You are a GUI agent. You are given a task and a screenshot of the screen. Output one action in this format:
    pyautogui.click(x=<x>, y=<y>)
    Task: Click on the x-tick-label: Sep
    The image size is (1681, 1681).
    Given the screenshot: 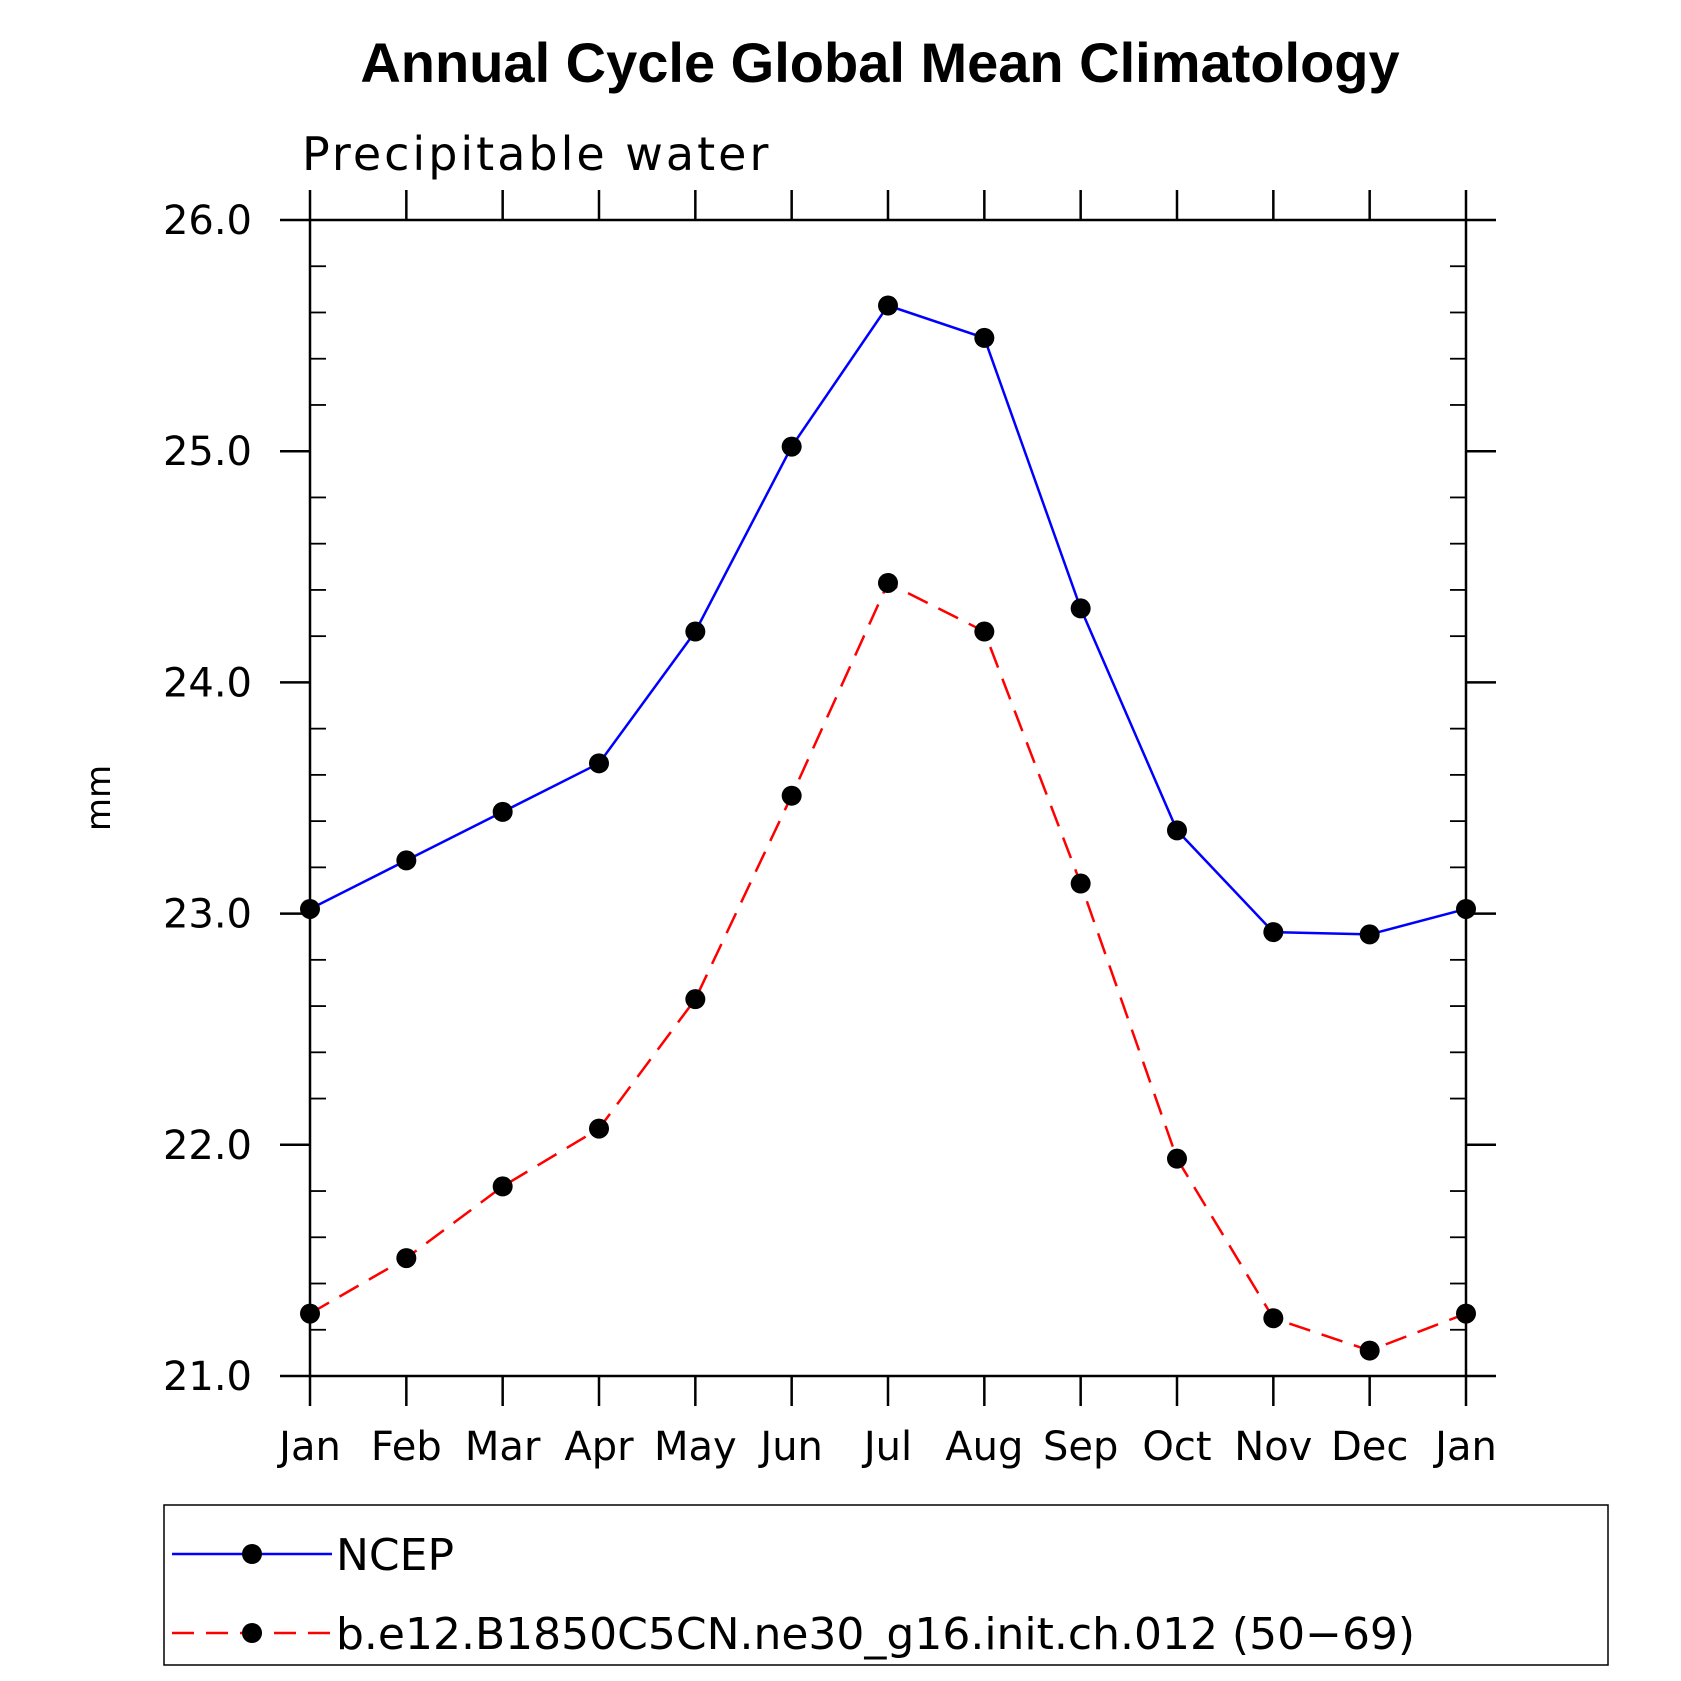 What is the action you would take?
    pyautogui.click(x=1080, y=1447)
    